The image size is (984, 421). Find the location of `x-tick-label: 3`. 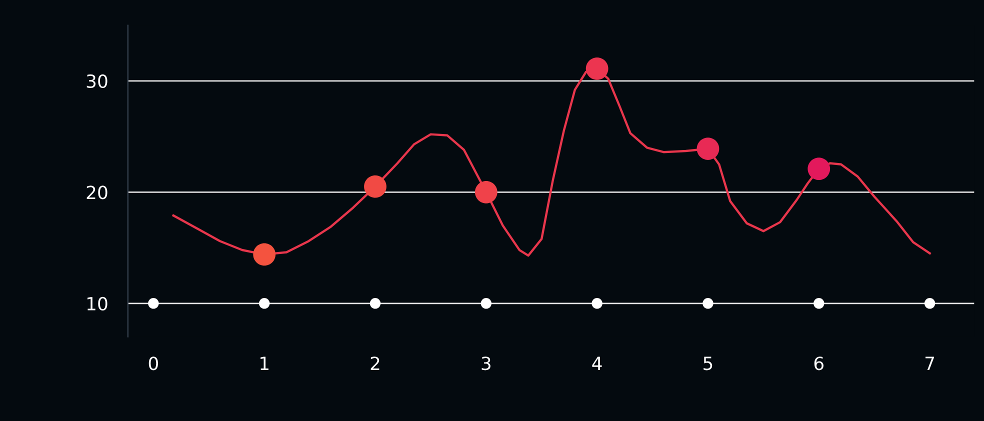

x-tick-label: 3 is located at coordinates (486, 363).